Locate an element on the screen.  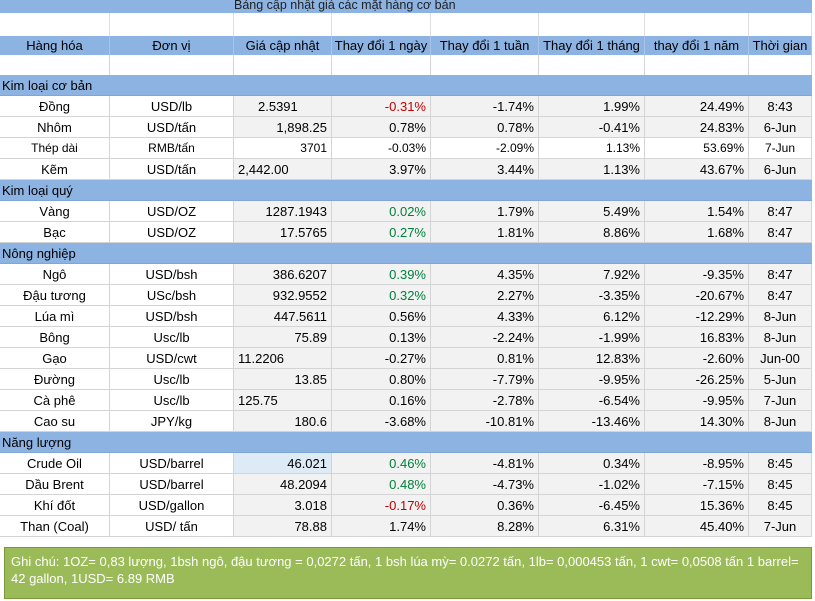
change-month-cell: -3.35% is located at coordinates (592, 295).